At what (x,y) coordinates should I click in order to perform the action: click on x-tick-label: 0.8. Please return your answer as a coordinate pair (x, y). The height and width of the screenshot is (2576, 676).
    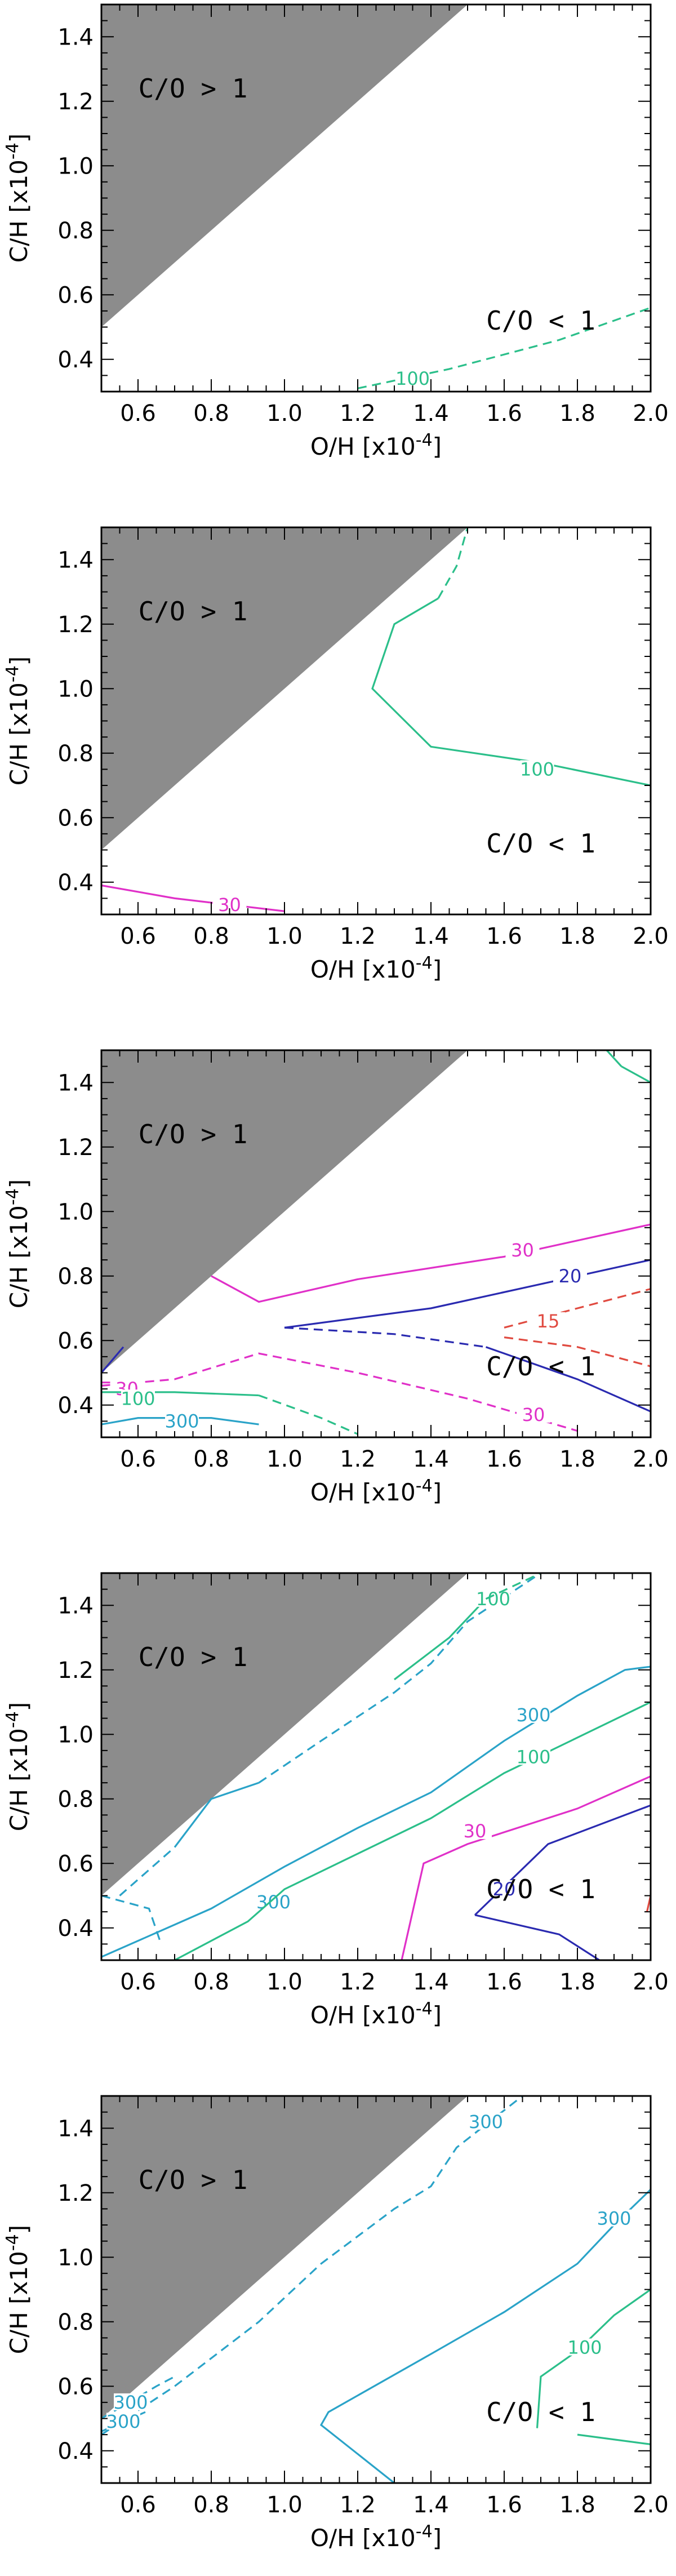
    Looking at the image, I should click on (211, 936).